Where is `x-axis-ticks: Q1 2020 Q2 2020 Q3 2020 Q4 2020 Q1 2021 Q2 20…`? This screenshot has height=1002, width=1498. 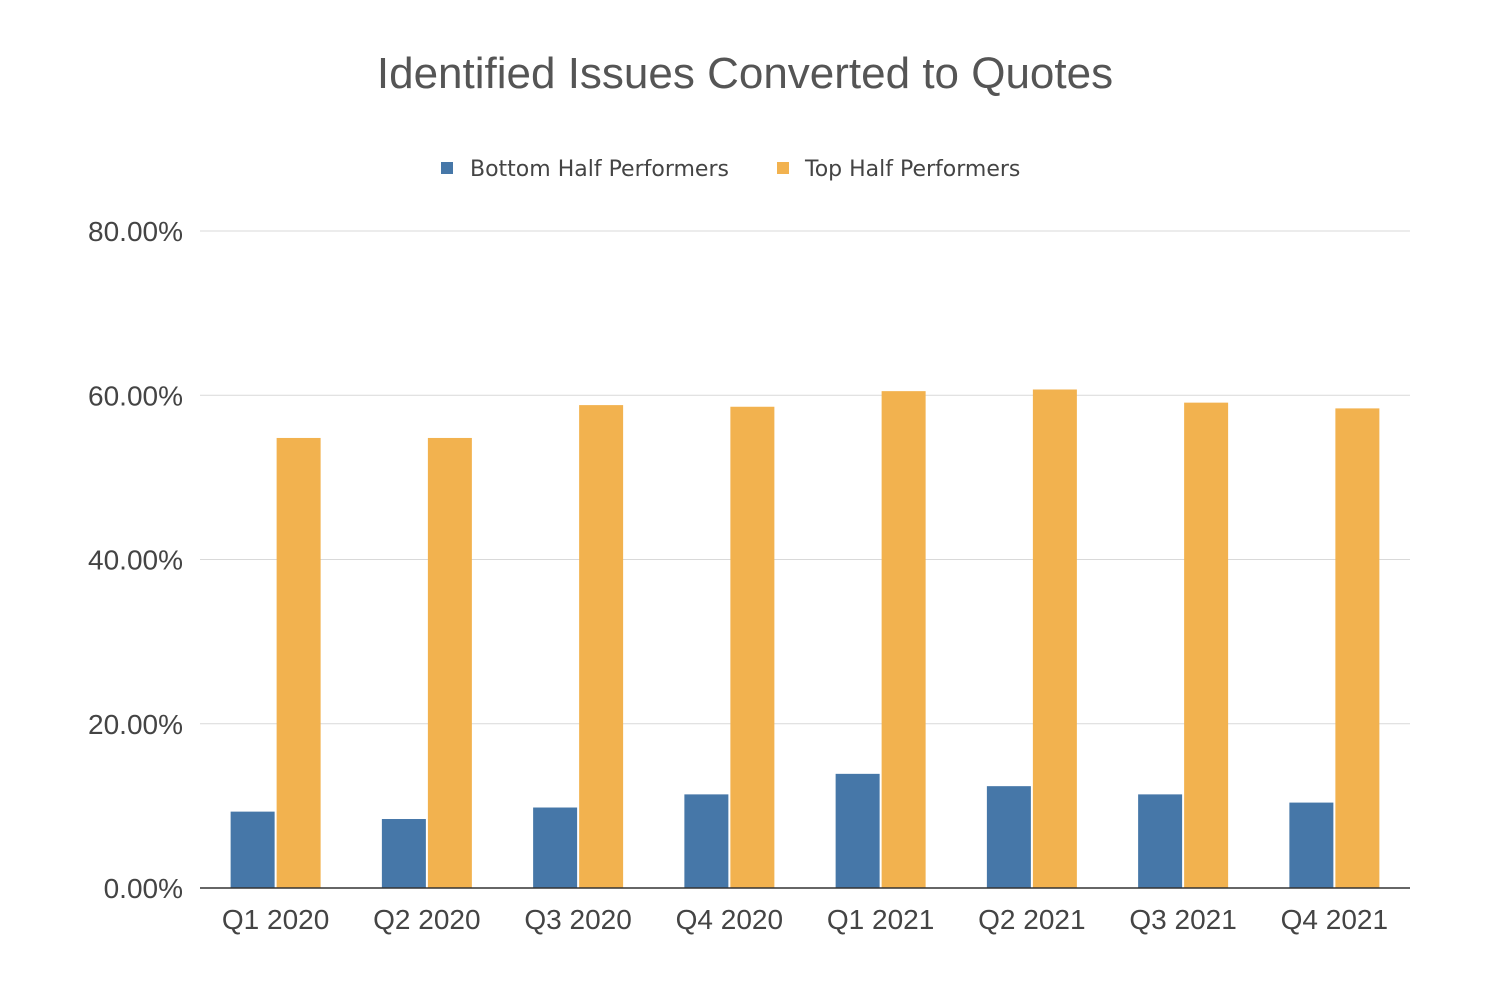
x-axis-ticks: Q1 2020 Q2 2020 Q3 2020 Q4 2020 Q1 2021 Q2 20… is located at coordinates (805, 919).